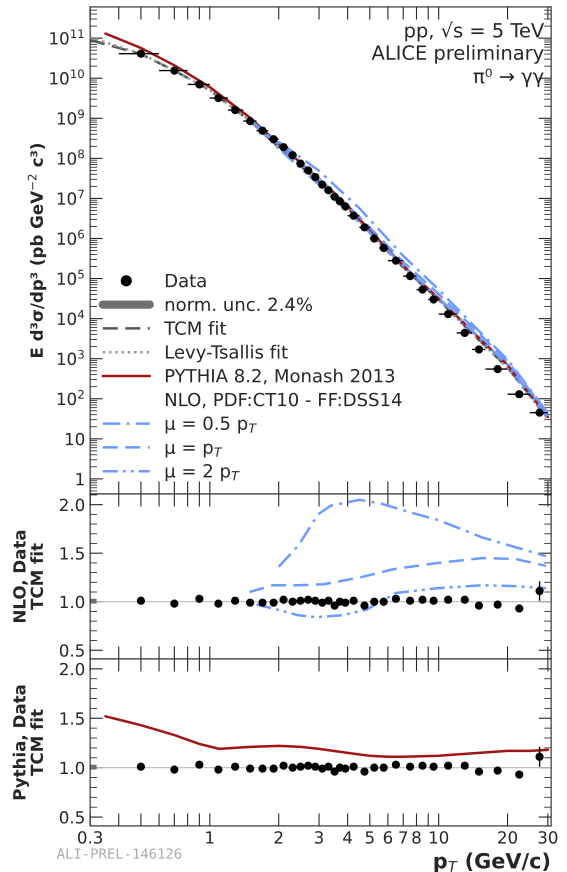 This screenshot has width=567, height=872. What do you see at coordinates (318, 837) in the screenshot?
I see `x-tick-label: 3` at bounding box center [318, 837].